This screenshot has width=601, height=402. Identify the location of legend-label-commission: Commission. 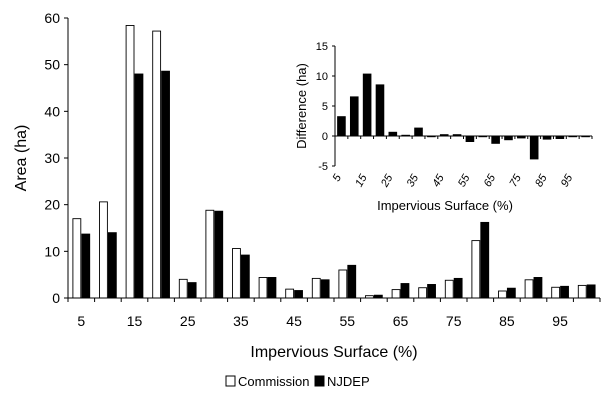
(274, 381).